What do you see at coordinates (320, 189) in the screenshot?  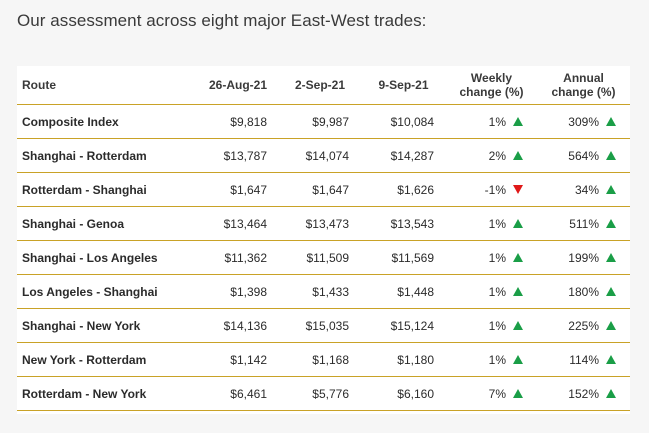 I see `rate-date-2: $1,647` at bounding box center [320, 189].